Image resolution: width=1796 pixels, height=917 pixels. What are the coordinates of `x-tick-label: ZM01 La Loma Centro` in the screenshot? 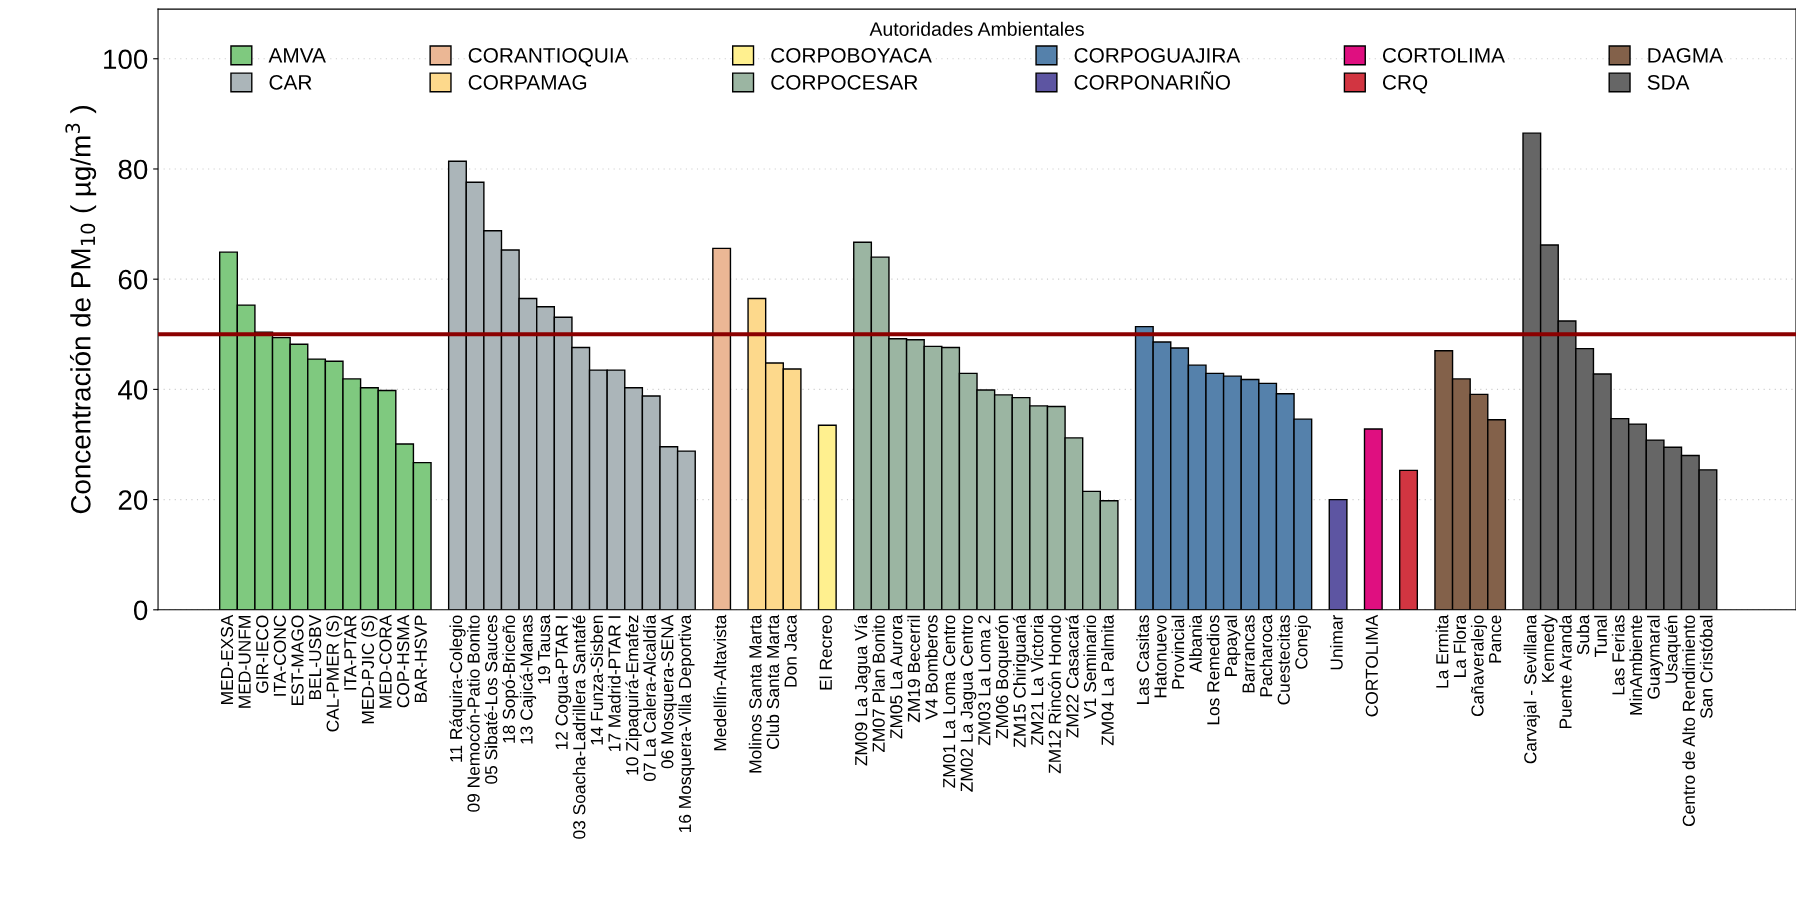 It's located at (949, 701).